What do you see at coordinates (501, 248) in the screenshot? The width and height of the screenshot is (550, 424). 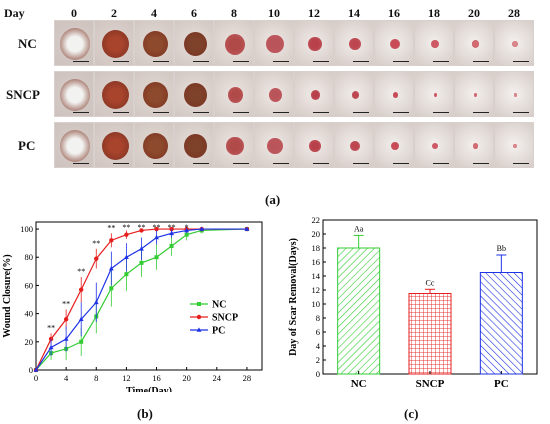 I see `bar-annotation-pc: Bb` at bounding box center [501, 248].